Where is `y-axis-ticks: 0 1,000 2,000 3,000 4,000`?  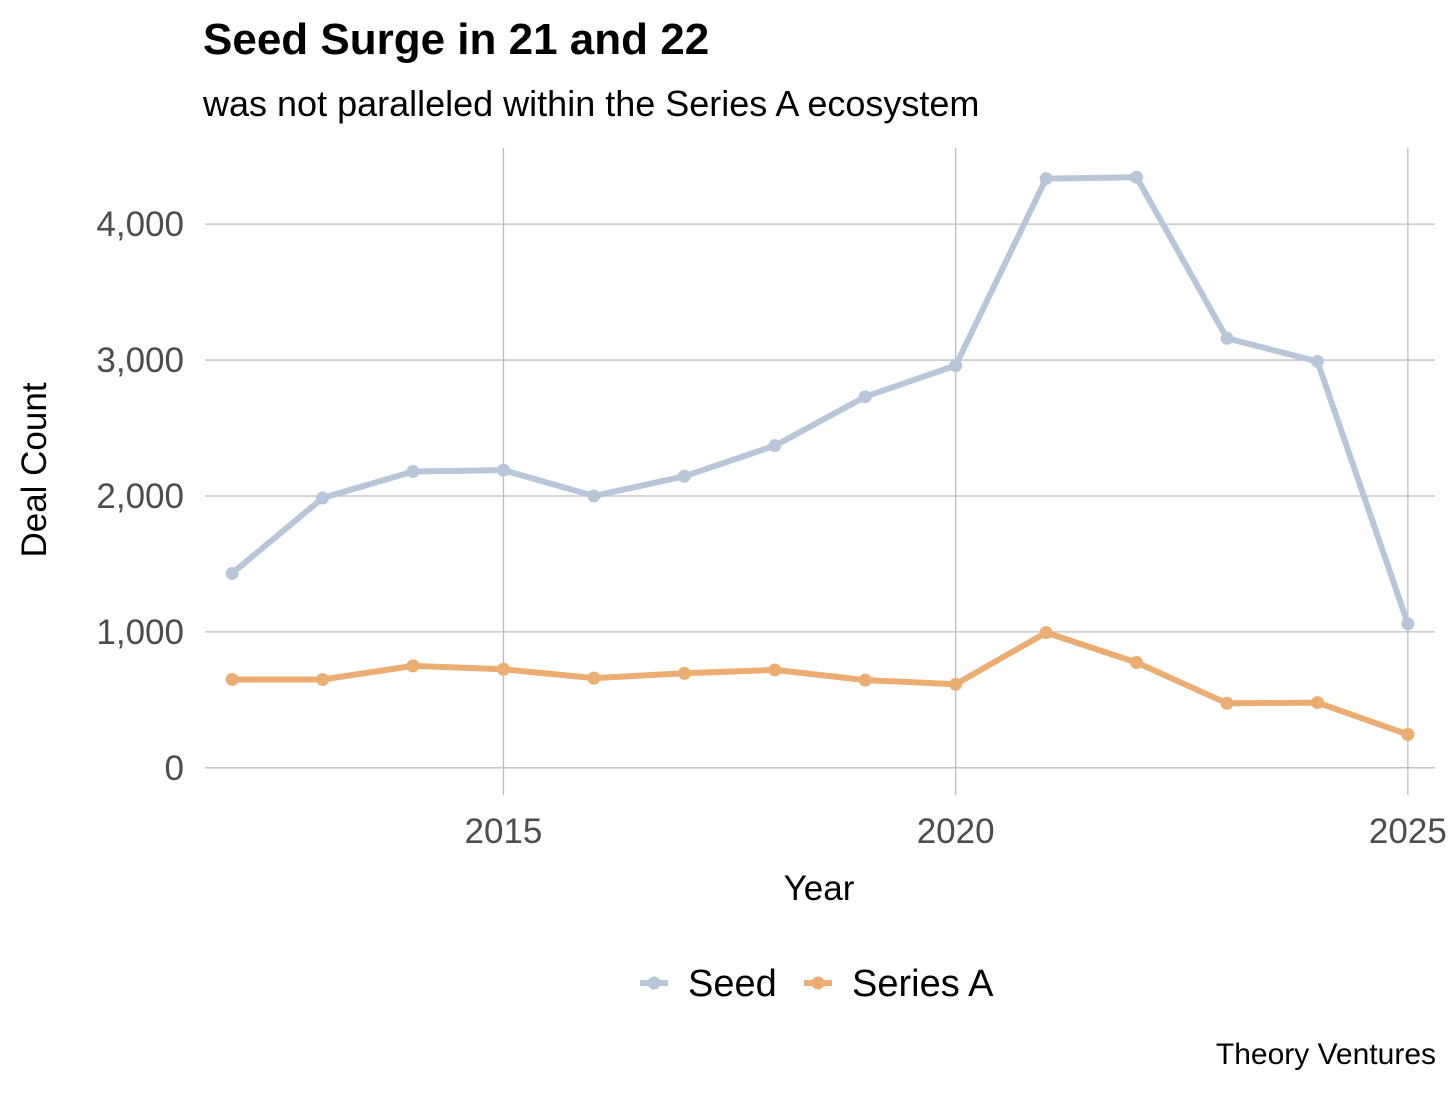
y-axis-ticks: 0 1,000 2,000 3,000 4,000 is located at coordinates (140, 496).